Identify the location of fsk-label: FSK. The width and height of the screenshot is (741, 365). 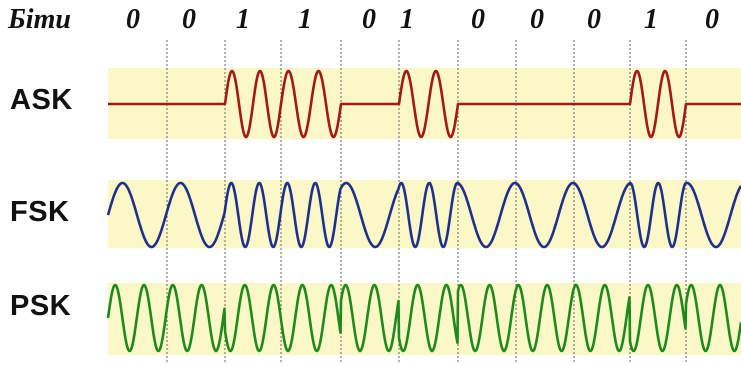
(40, 212).